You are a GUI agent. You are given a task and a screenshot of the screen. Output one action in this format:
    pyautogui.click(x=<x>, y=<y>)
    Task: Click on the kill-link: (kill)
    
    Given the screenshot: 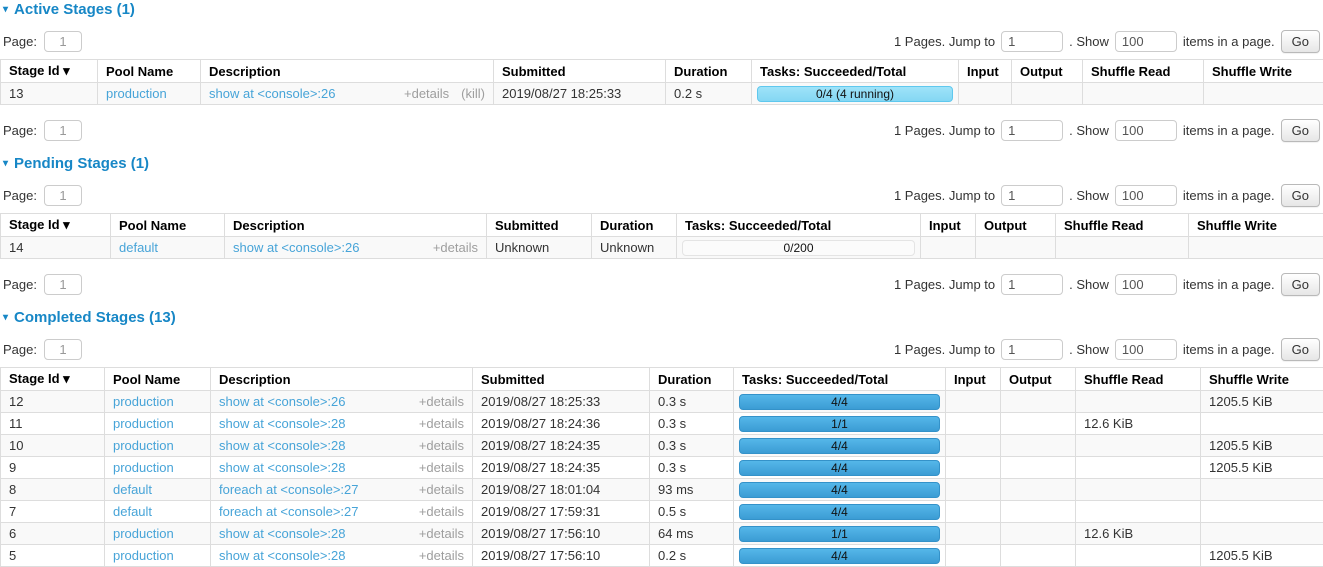 What is the action you would take?
    pyautogui.click(x=473, y=93)
    